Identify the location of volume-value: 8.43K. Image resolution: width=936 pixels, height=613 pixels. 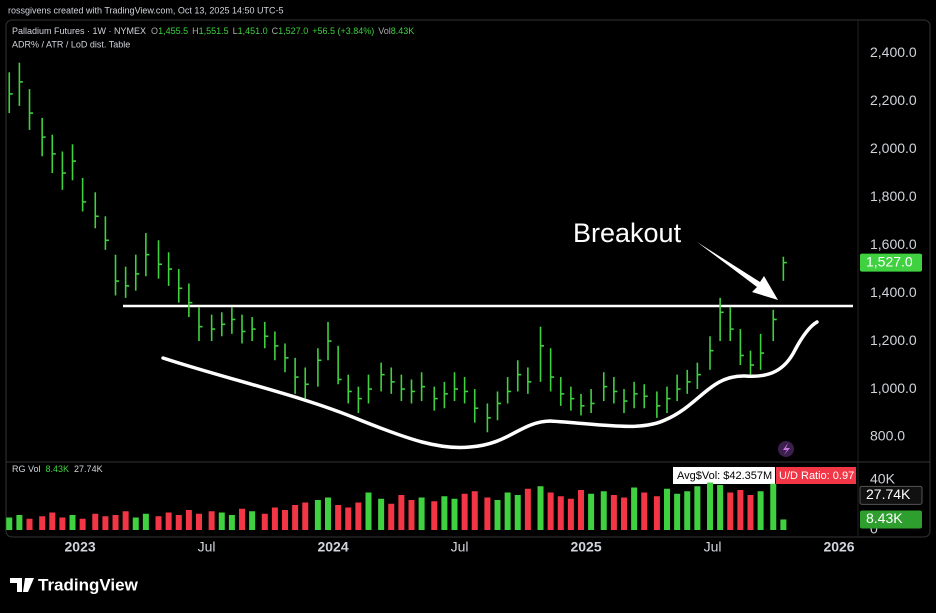
(403, 31).